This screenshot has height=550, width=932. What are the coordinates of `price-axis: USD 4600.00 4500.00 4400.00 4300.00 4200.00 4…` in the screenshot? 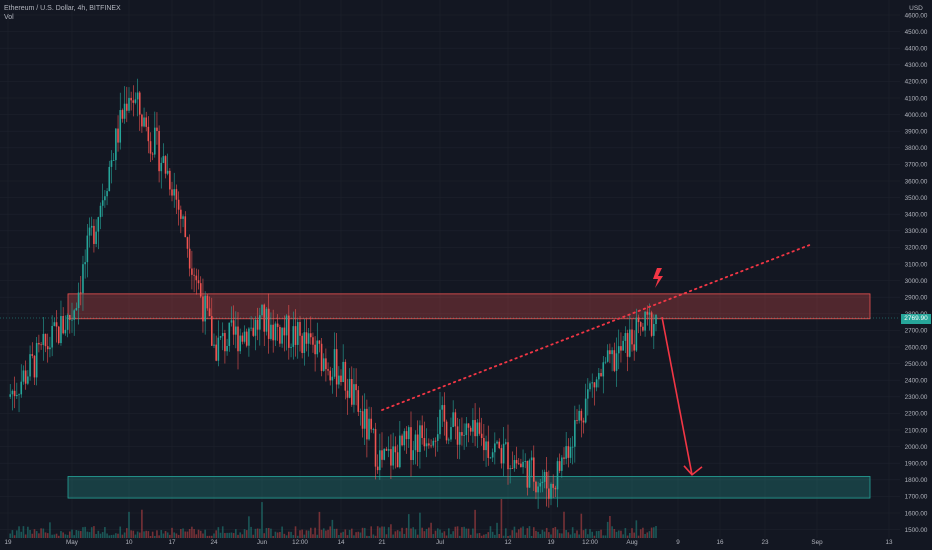 It's located at (916, 269).